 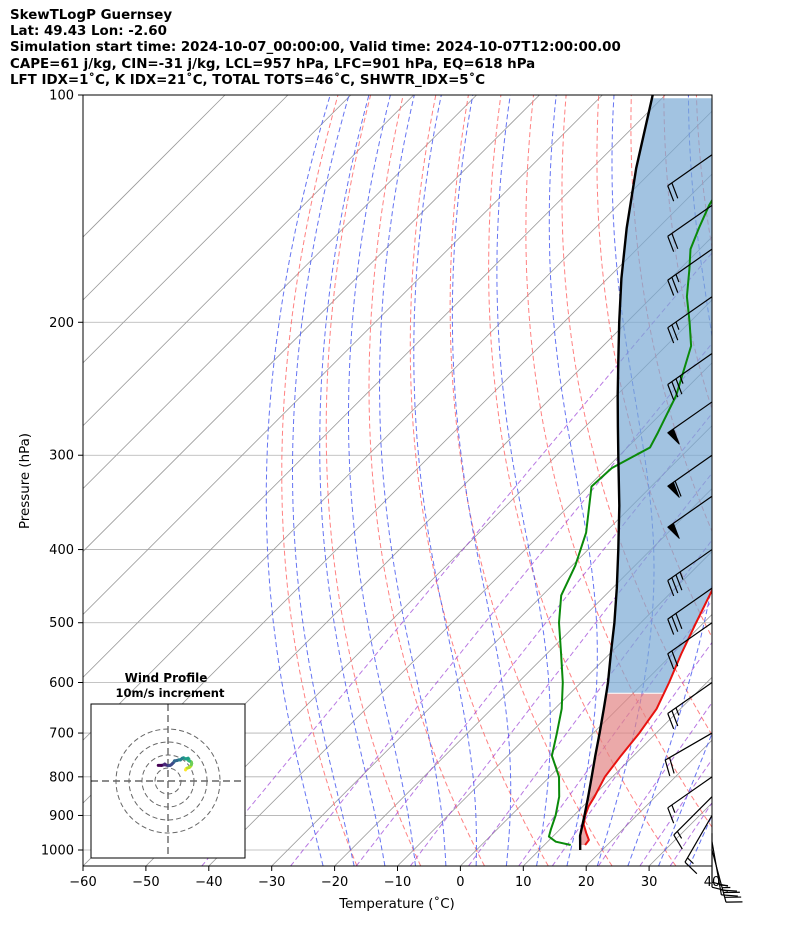 I want to click on x-tick-label: 40, so click(x=712, y=882).